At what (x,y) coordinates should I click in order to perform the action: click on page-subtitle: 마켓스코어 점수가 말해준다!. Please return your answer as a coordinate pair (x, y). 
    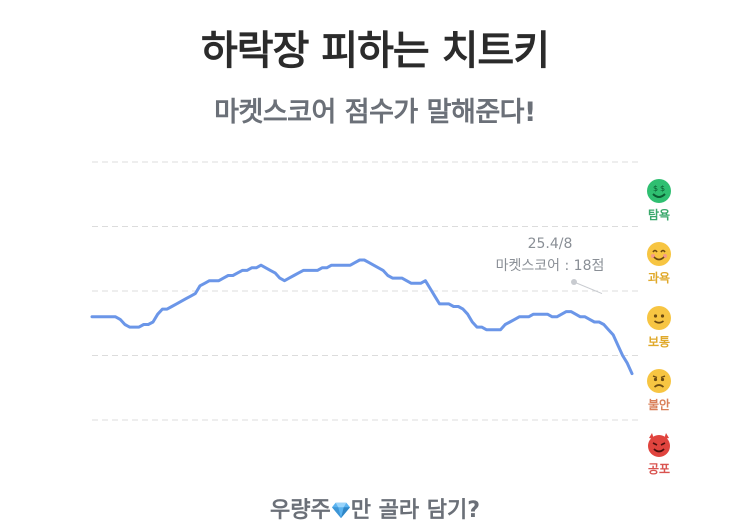
    Looking at the image, I should click on (375, 112).